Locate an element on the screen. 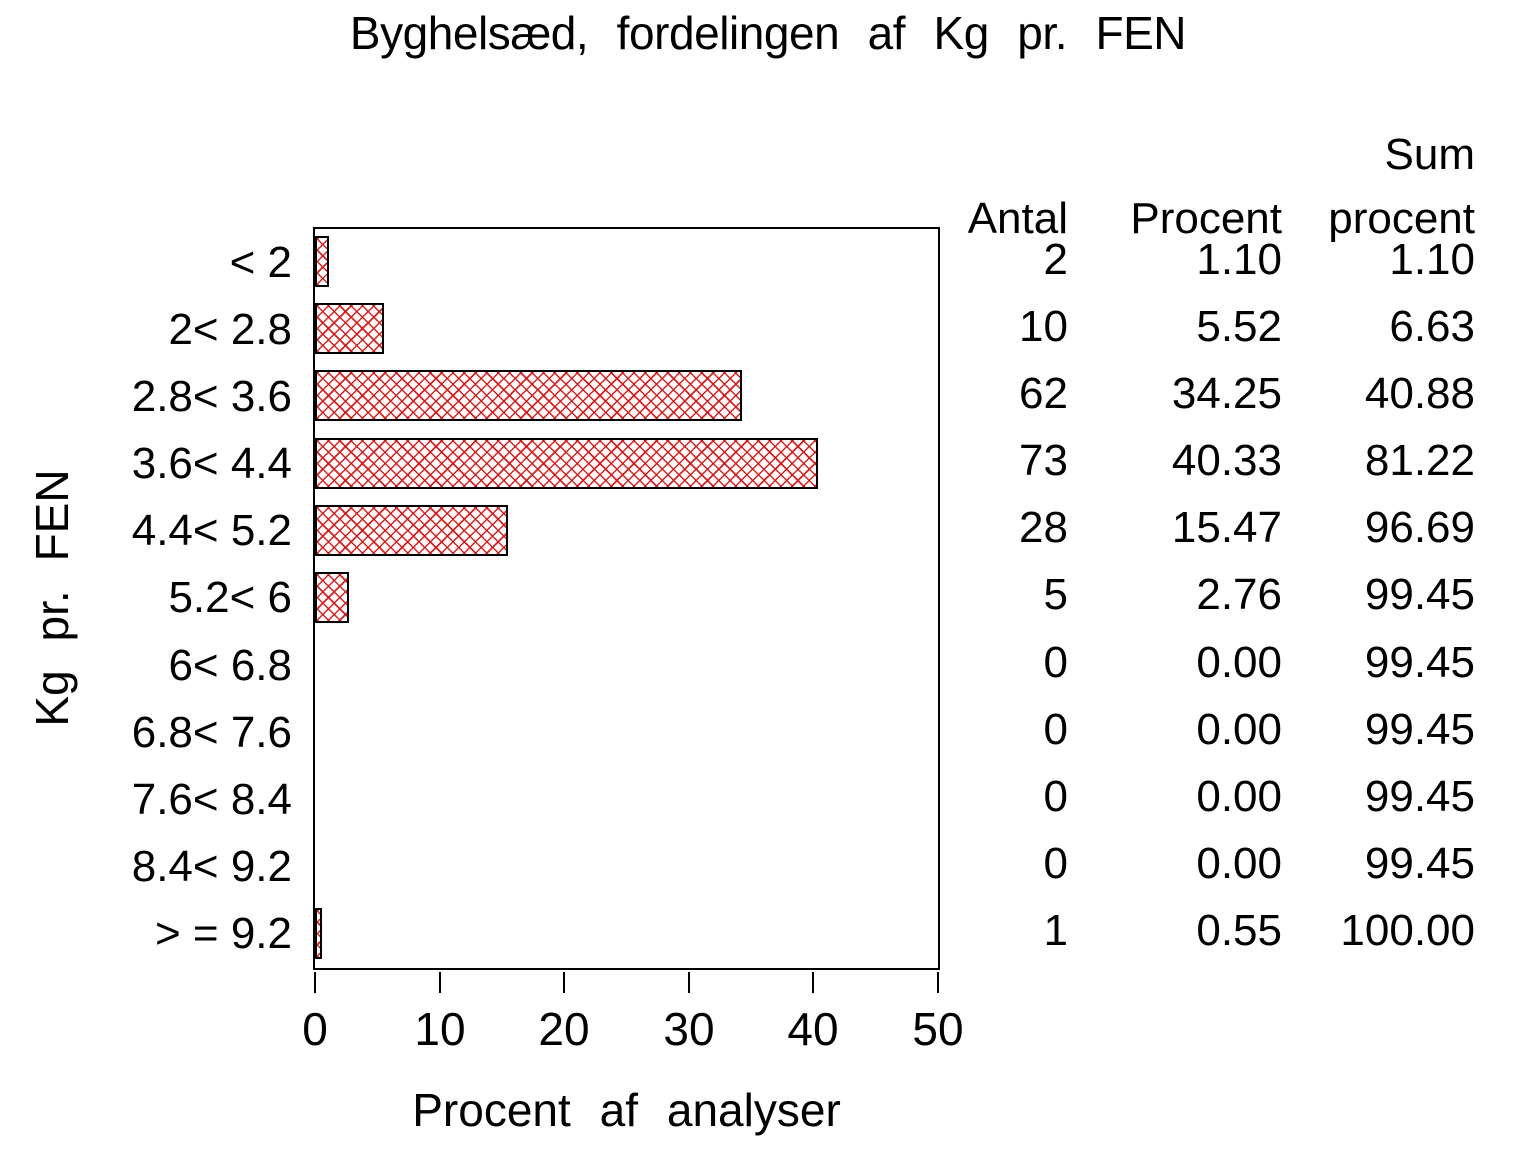 This screenshot has height=1152, width=1536. category-label-5: 5.2< 6 is located at coordinates (230, 598).